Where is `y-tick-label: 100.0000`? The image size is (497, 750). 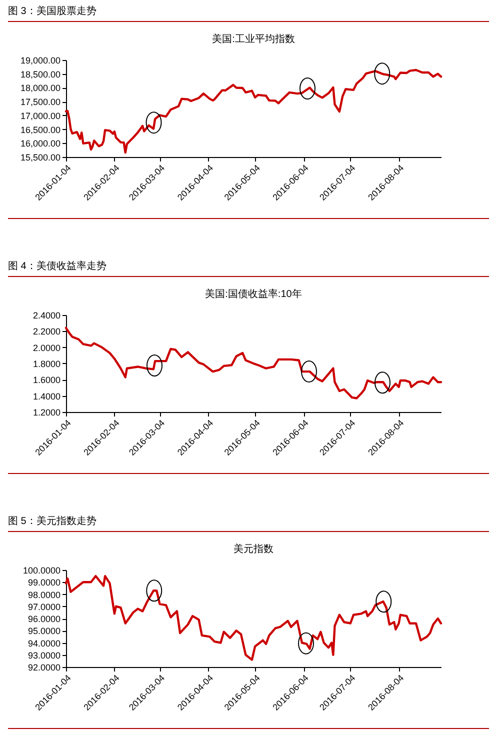 y-tick-label: 100.0000 is located at coordinates (41, 571).